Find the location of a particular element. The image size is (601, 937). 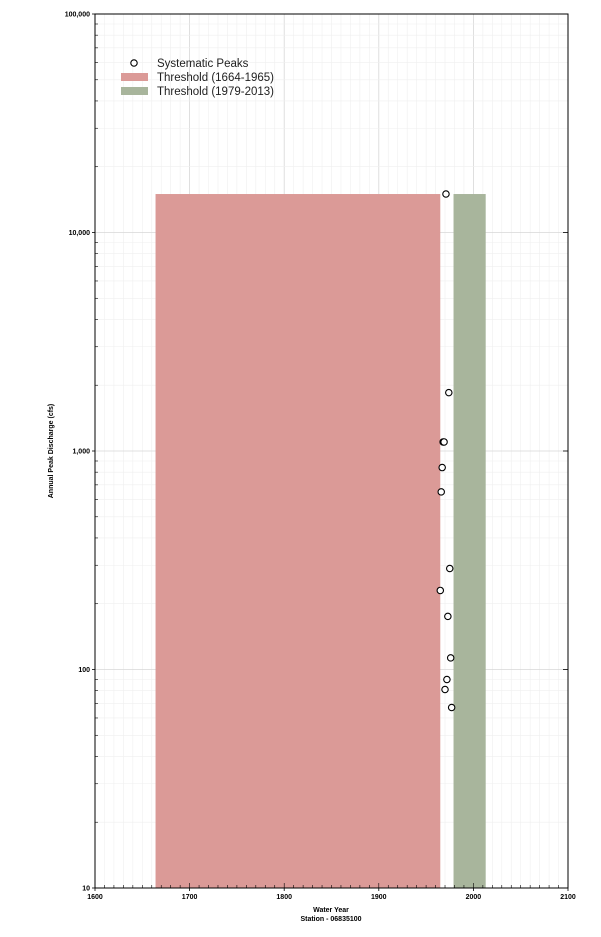

x-tick-label: 1700 is located at coordinates (190, 897).